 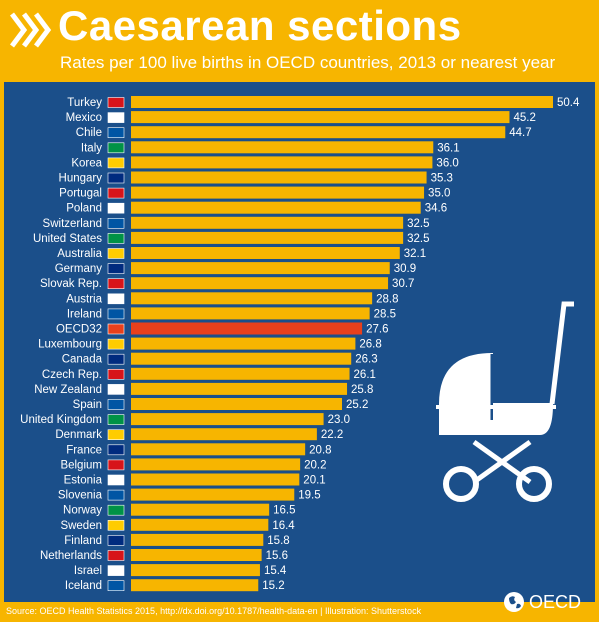 I want to click on oecd-logo: OECD, so click(x=542, y=602).